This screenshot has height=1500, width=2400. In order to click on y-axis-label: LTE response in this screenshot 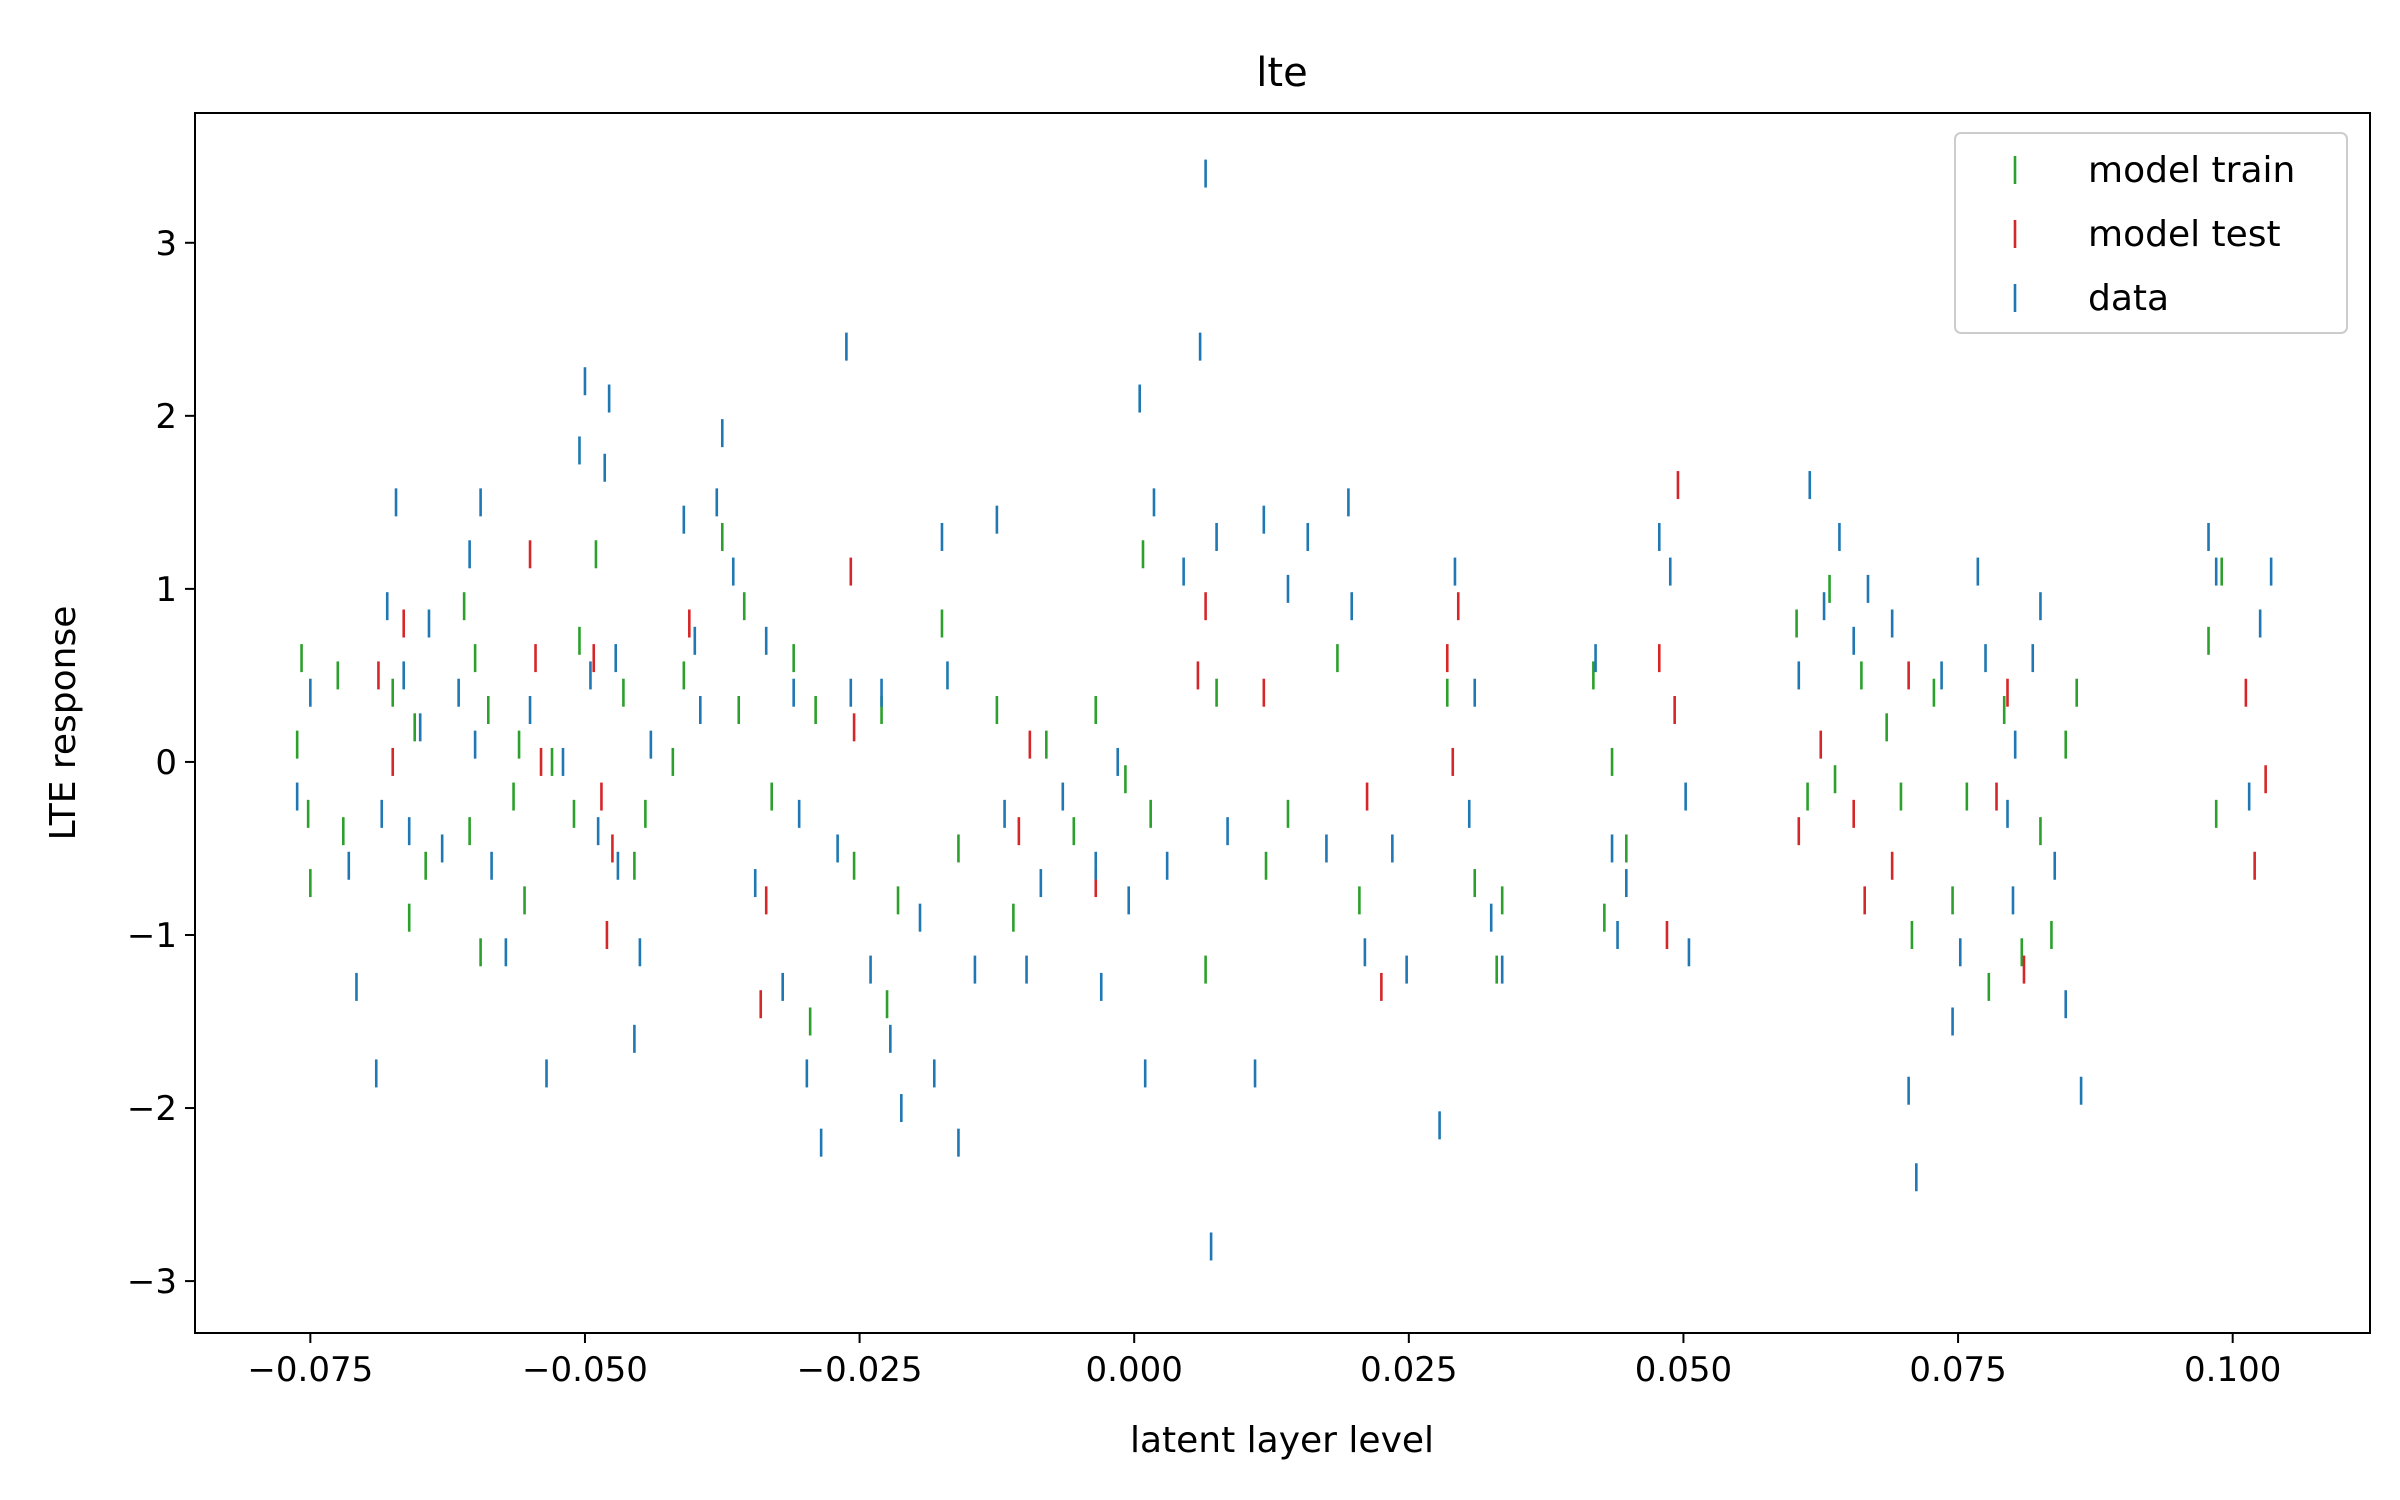, I will do `click(63, 723)`.